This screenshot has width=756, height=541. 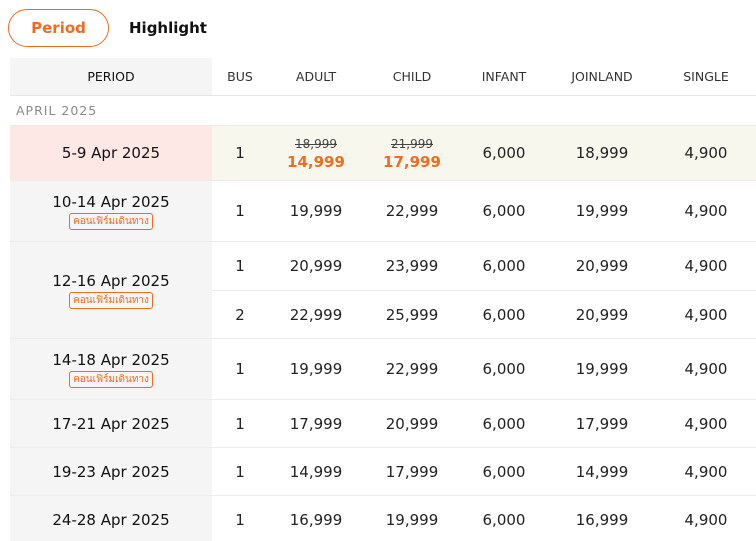 I want to click on header-bus: BUS, so click(x=240, y=76).